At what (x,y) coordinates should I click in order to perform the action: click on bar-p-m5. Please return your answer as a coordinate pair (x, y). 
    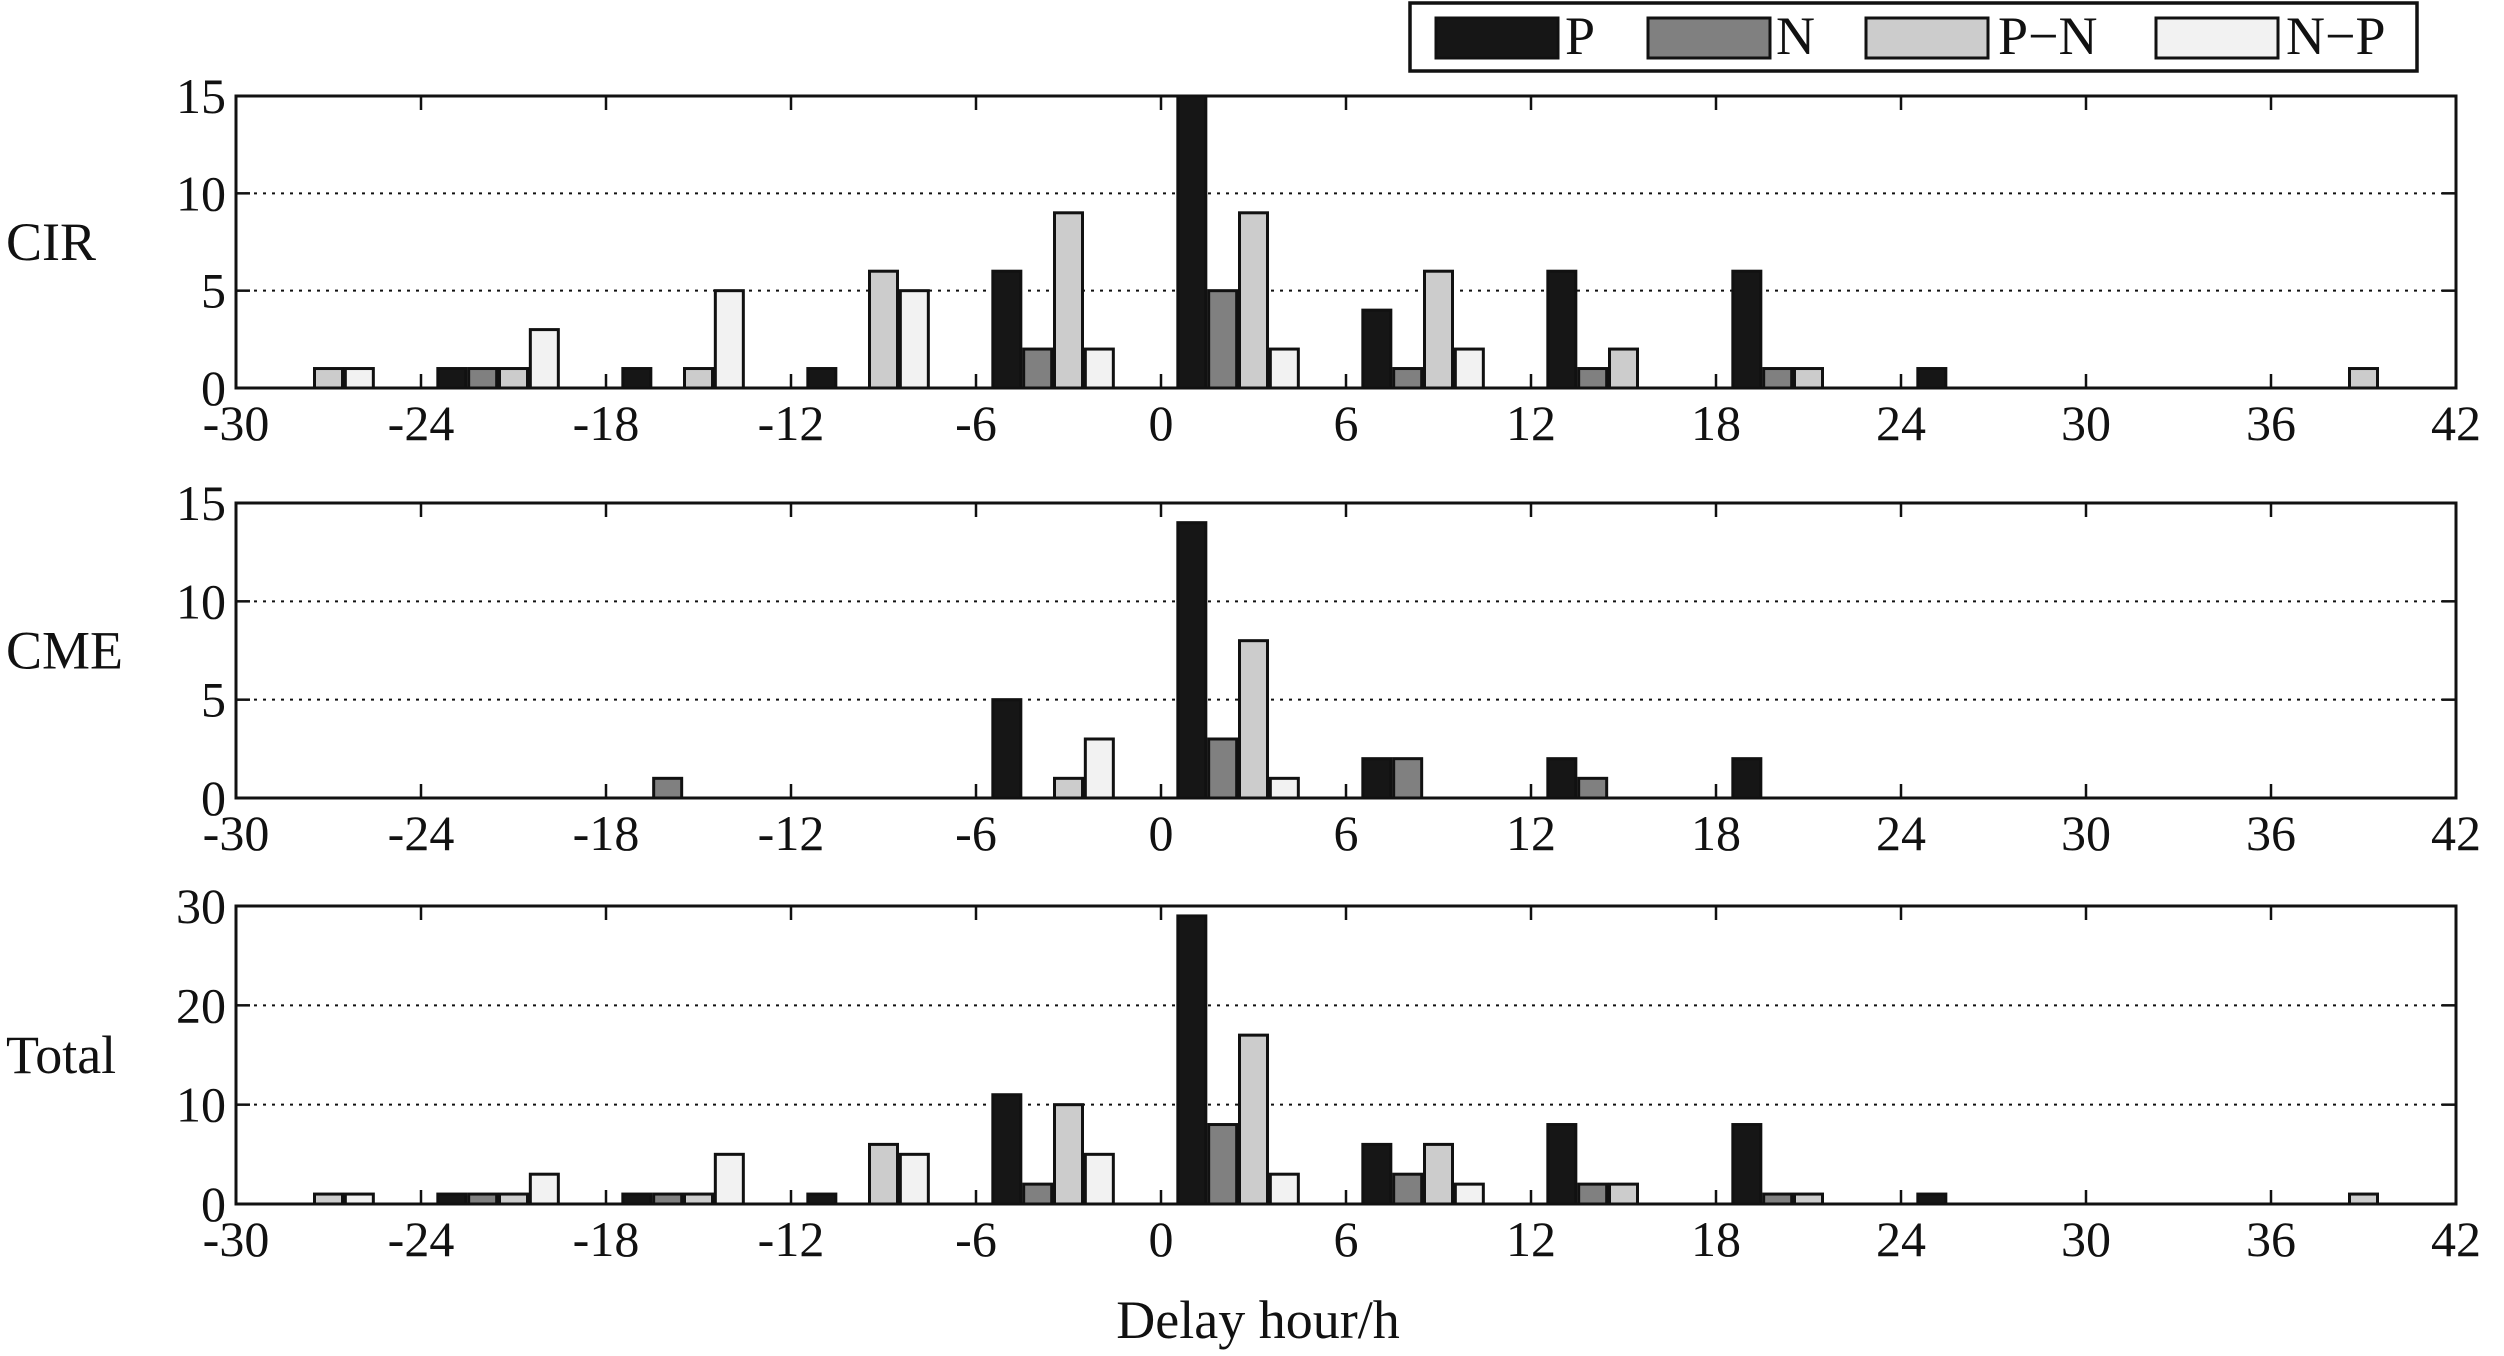
    Looking at the image, I should click on (1007, 329).